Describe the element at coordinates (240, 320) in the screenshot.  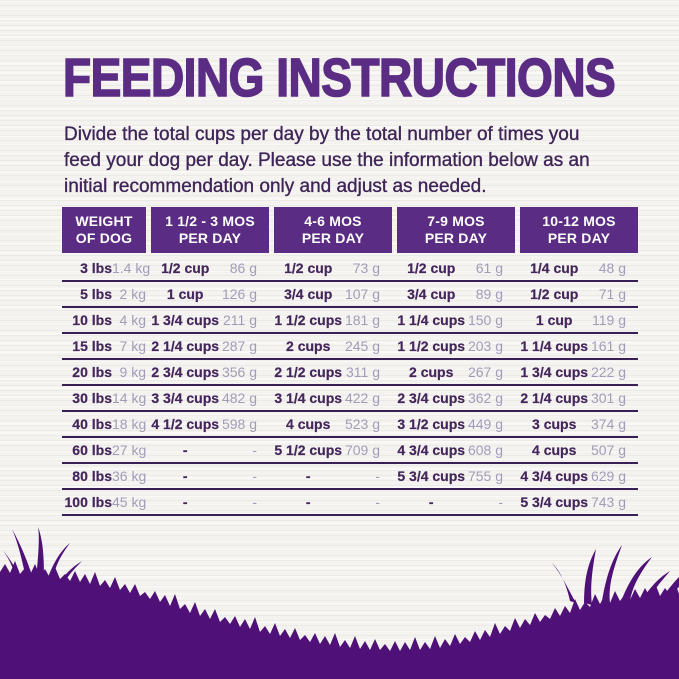
I see `amount-grams: 211 g` at that location.